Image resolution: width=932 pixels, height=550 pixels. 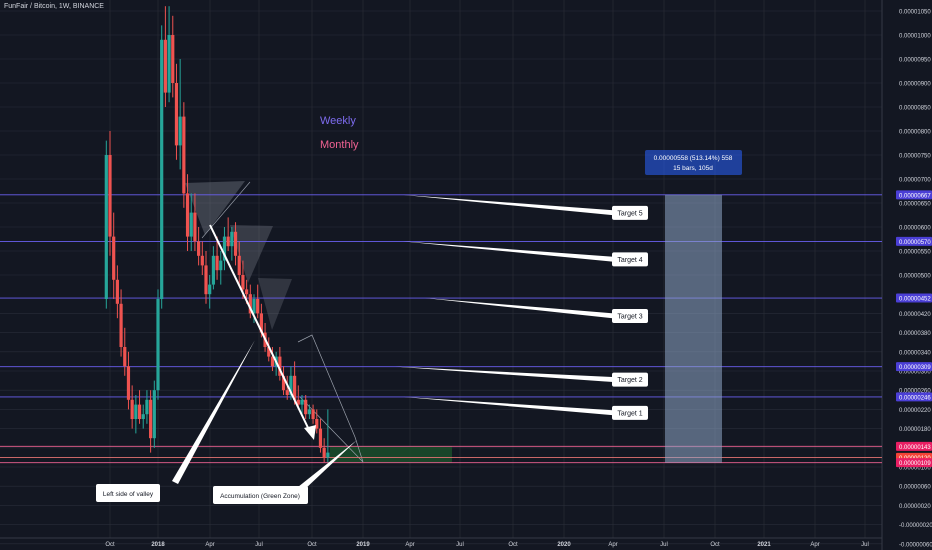 What do you see at coordinates (915, 13) in the screenshot?
I see `y-tick-label: 0.00001050` at bounding box center [915, 13].